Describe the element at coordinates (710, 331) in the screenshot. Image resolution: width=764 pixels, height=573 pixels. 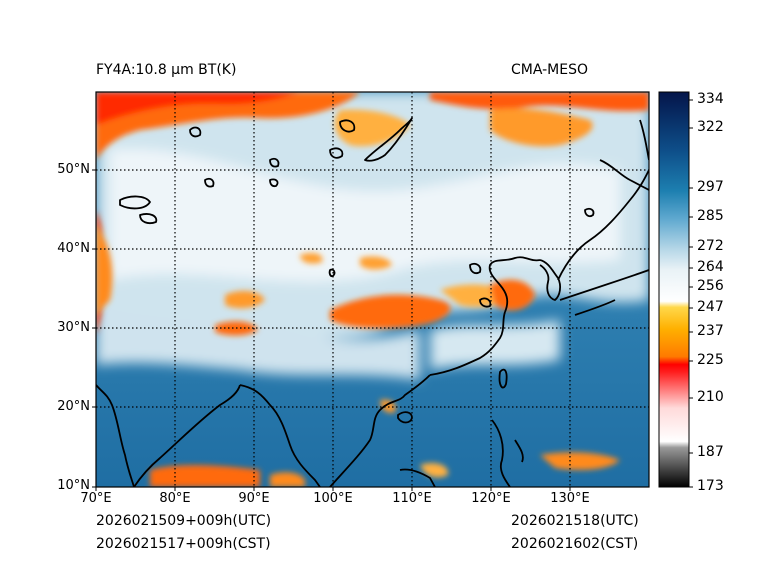
I see `colorbar-tick-237: 237` at that location.